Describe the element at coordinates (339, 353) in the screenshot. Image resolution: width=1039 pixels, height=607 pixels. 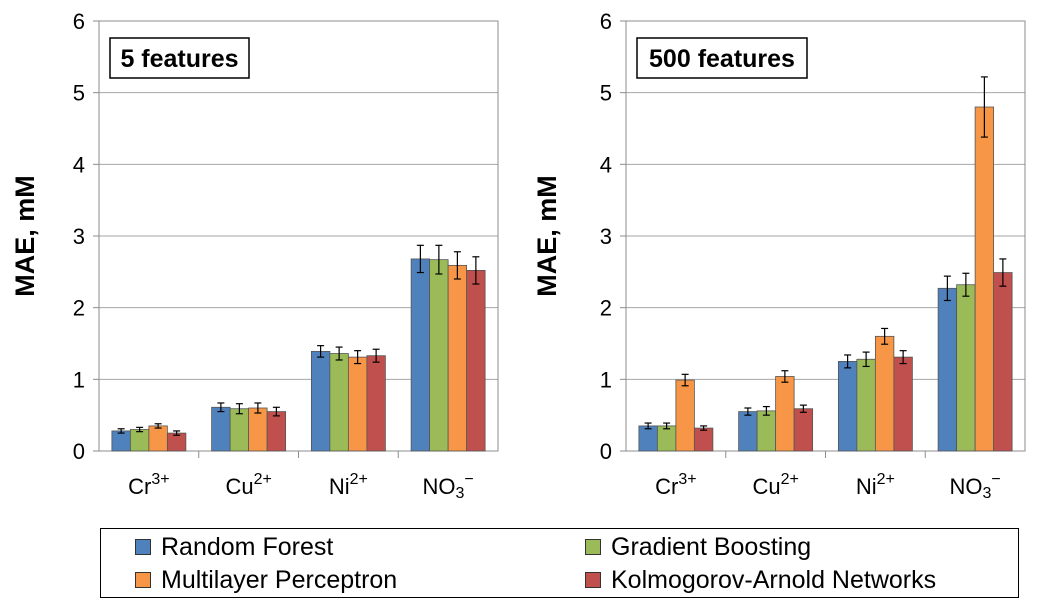
I see `chart0-error-bar-gradient-boosting-ni2` at that location.